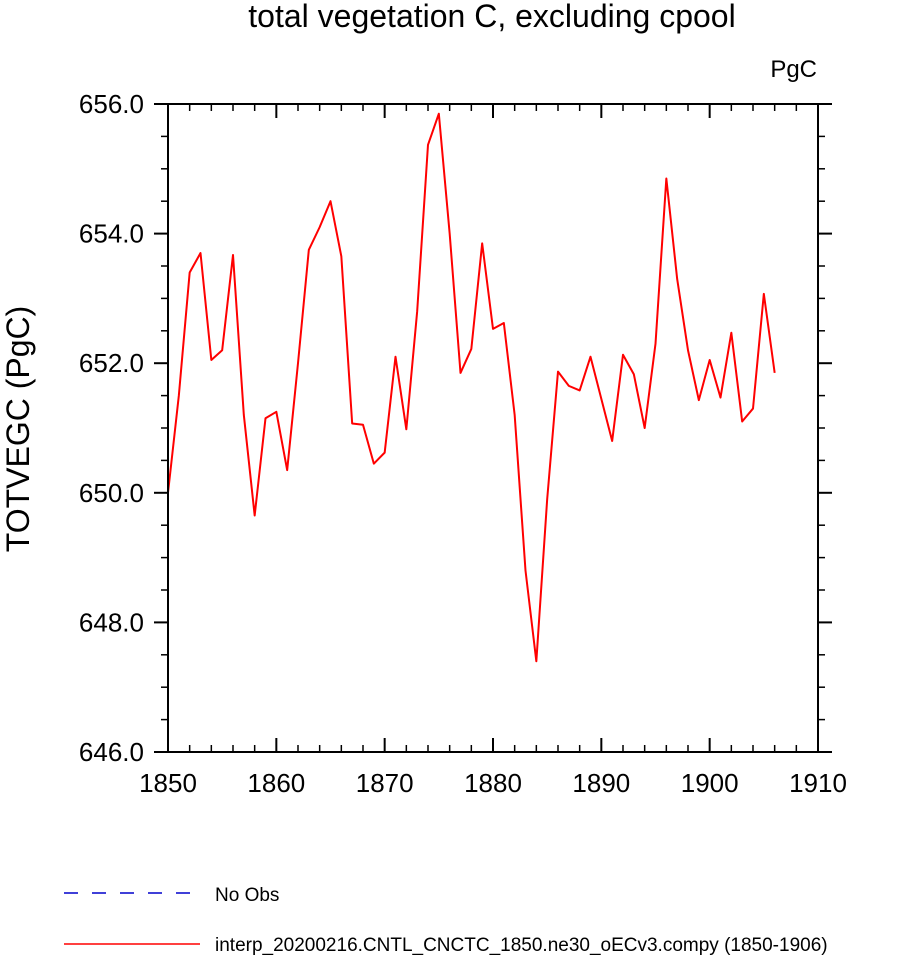  Describe the element at coordinates (168, 783) in the screenshot. I see `x-tick-label: 1850` at that location.